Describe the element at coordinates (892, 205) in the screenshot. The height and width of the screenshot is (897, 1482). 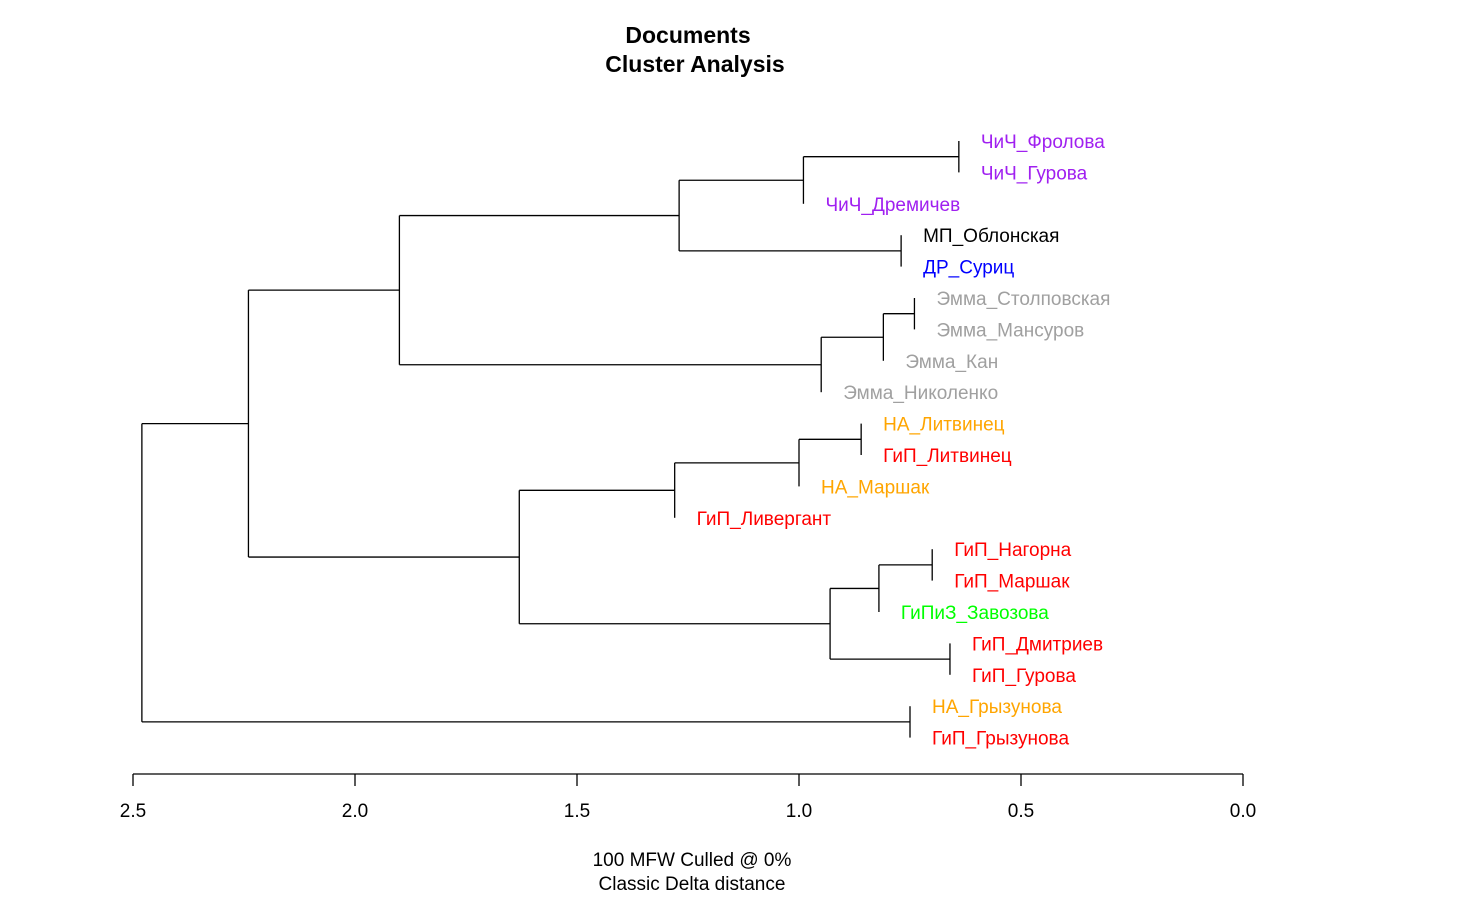
I see `leaf-label: ЧиЧ_Дремичев` at that location.